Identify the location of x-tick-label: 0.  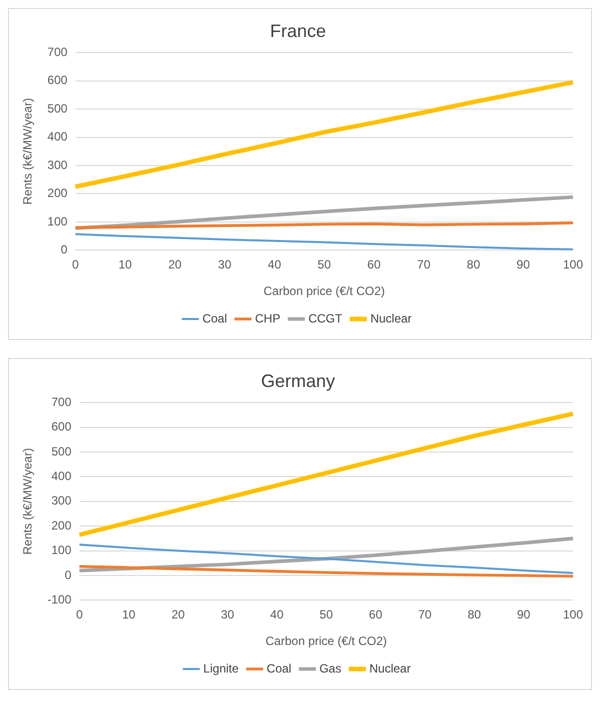
(80, 615).